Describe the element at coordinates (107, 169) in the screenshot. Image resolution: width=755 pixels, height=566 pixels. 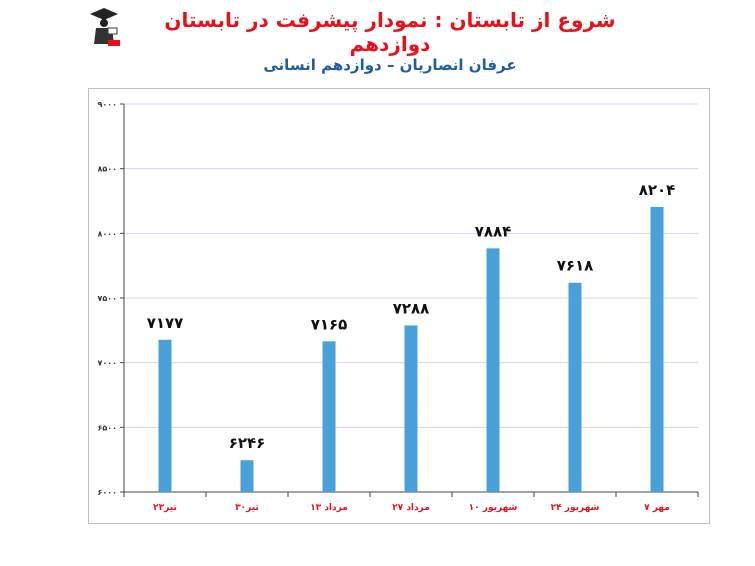
I see `y-tick-label: ۸۵۰۰` at that location.